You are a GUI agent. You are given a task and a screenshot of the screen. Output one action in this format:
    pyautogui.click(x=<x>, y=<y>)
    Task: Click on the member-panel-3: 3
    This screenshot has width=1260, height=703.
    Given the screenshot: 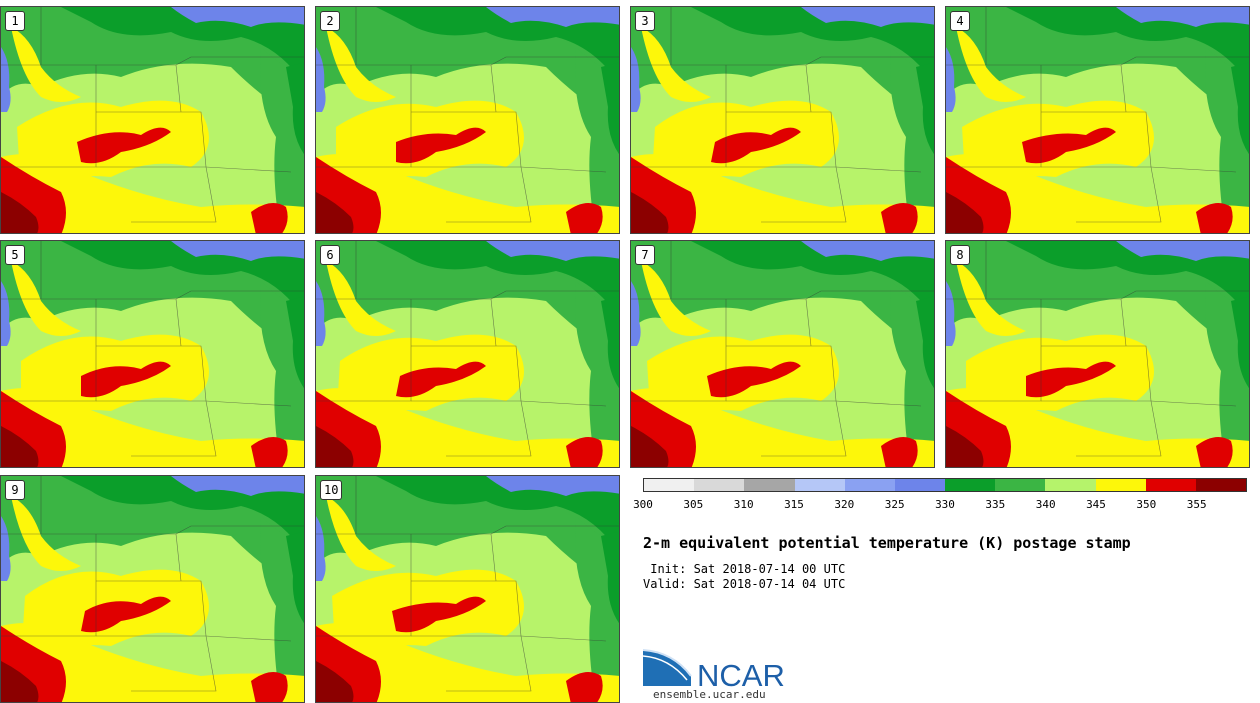 What is the action you would take?
    pyautogui.click(x=782, y=120)
    